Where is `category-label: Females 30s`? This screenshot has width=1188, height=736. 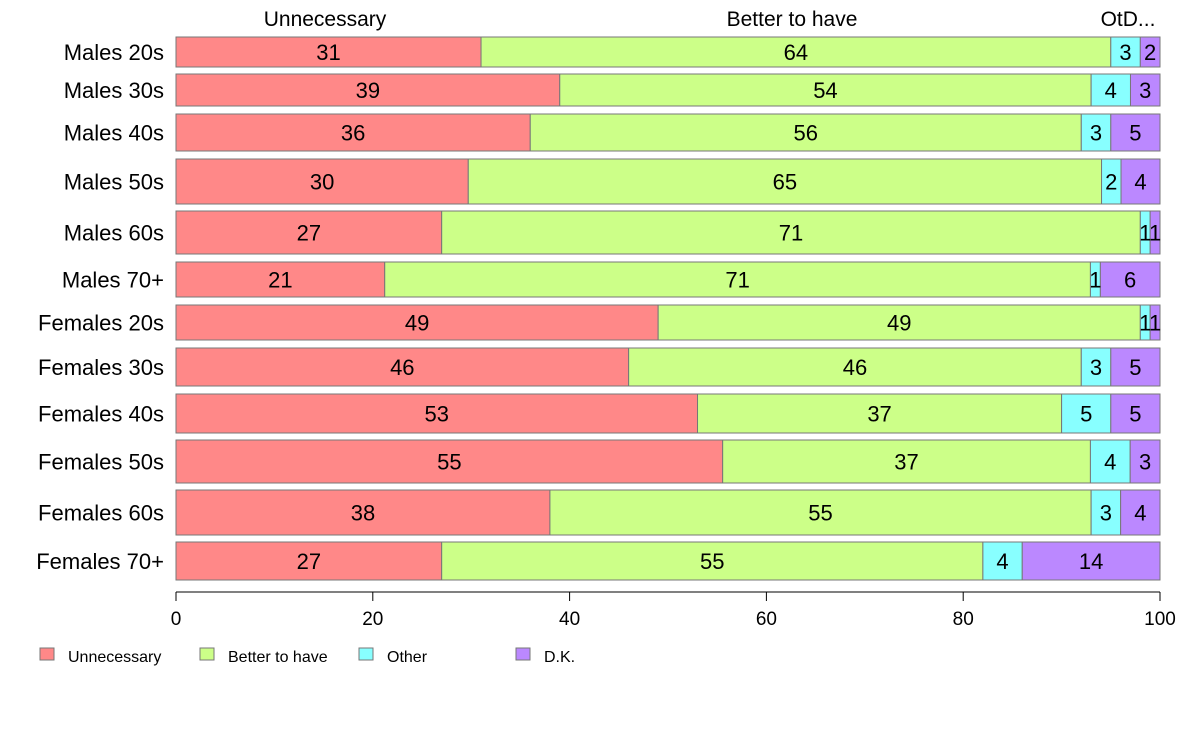
category-label: Females 30s is located at coordinates (101, 367).